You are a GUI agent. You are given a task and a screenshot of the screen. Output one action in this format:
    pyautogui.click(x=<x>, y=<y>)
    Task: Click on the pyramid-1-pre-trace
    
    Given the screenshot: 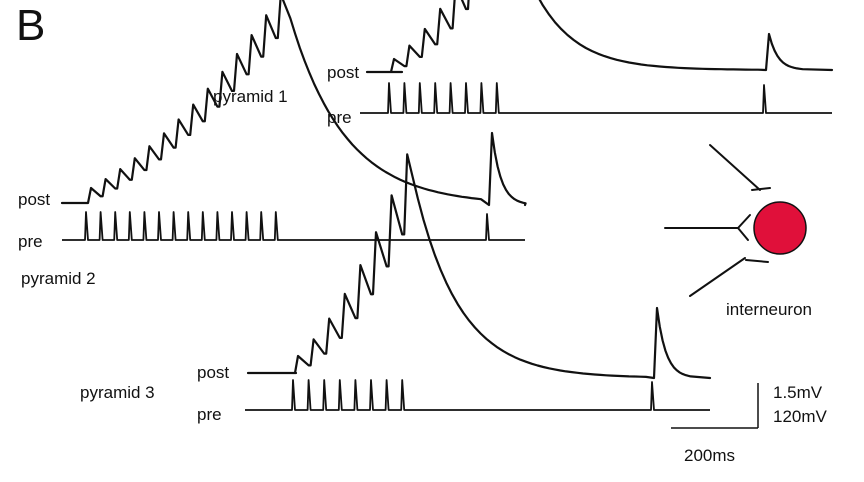 What is the action you would take?
    pyautogui.click(x=596, y=98)
    